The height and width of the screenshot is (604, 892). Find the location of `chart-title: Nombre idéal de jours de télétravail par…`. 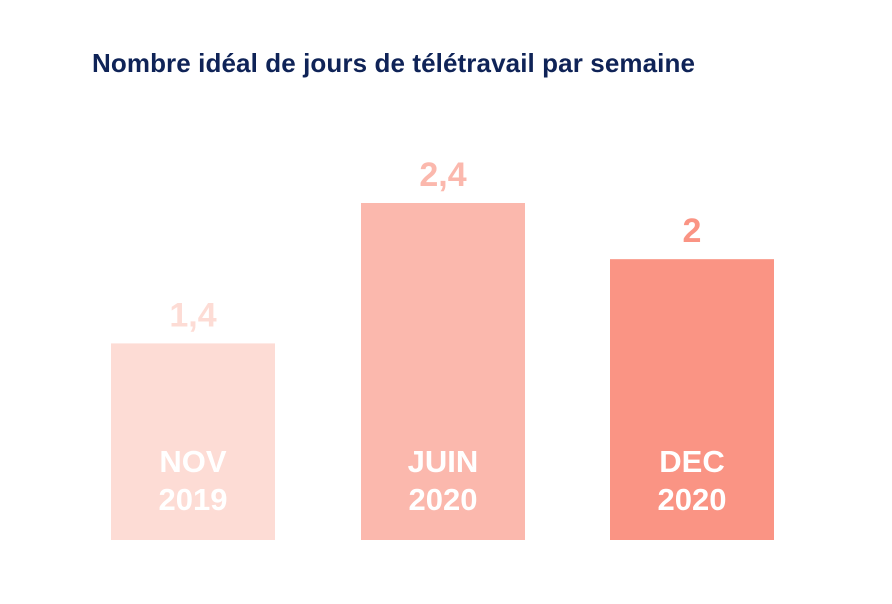

chart-title: Nombre idéal de jours de télétravail par… is located at coordinates (394, 63).